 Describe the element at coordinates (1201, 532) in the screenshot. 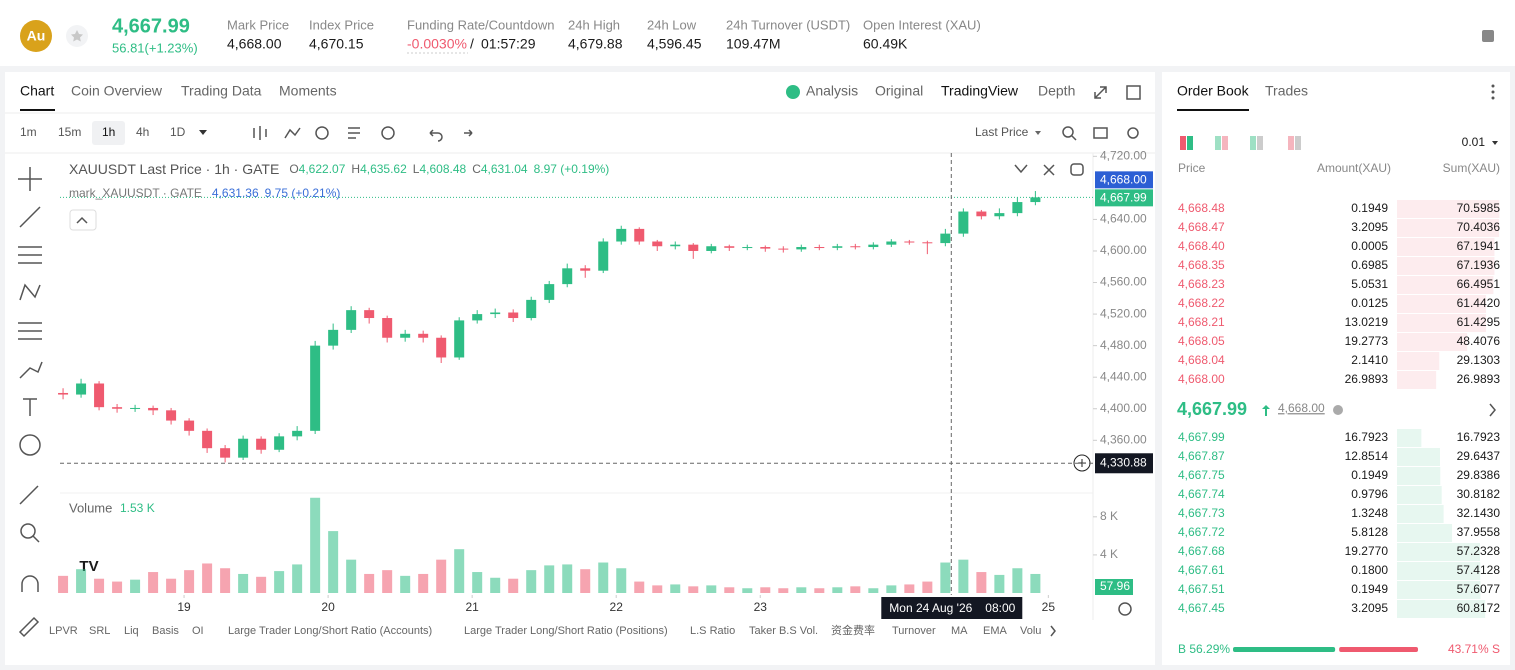

I see `book-price: 4,667.72` at that location.